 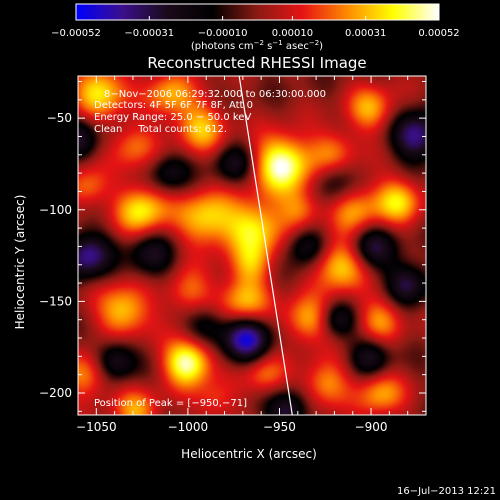 I want to click on annotation-energy: Energy Range: 25.0 − 50.0 keV, so click(x=172, y=117).